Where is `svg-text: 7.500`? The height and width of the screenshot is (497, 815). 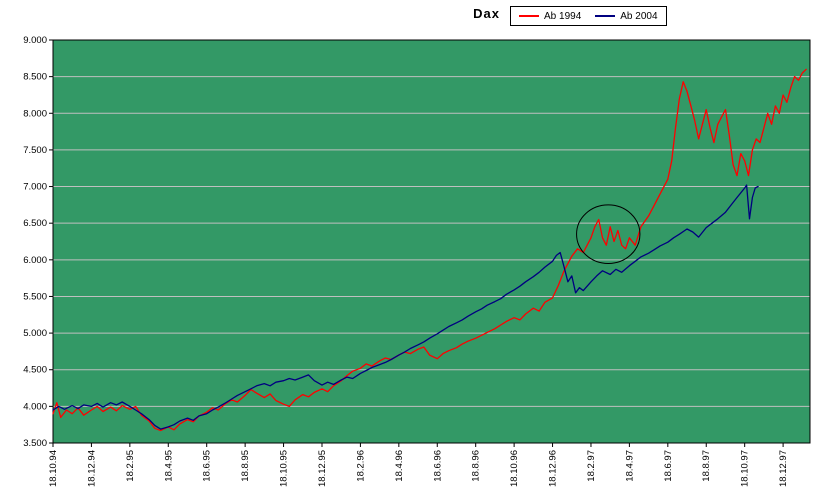 svg-text: 7.500 is located at coordinates (35, 150).